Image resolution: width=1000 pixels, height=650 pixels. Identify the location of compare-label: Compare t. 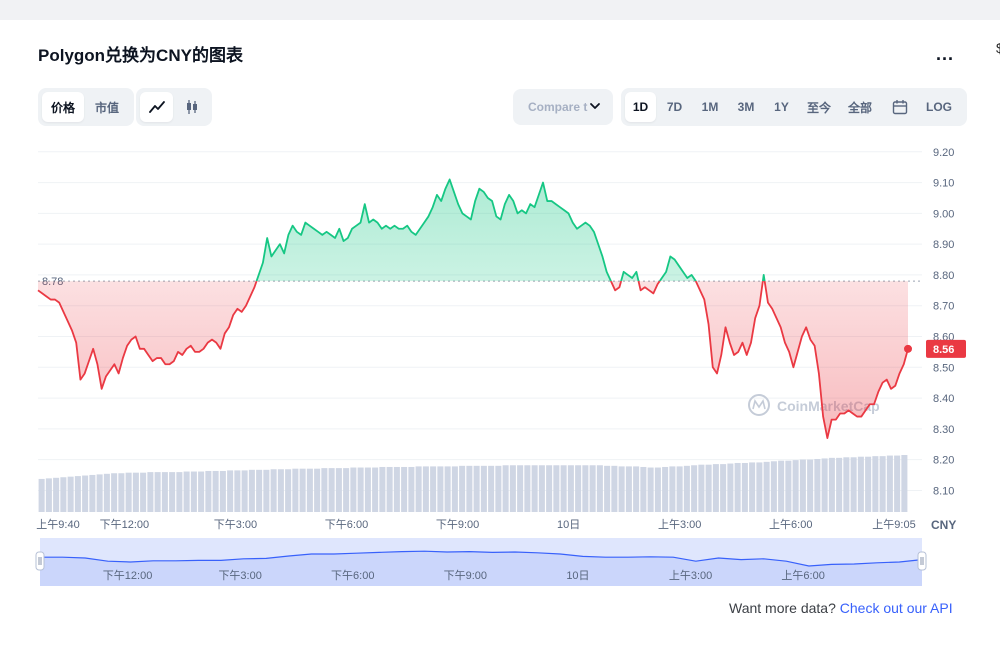
(558, 107).